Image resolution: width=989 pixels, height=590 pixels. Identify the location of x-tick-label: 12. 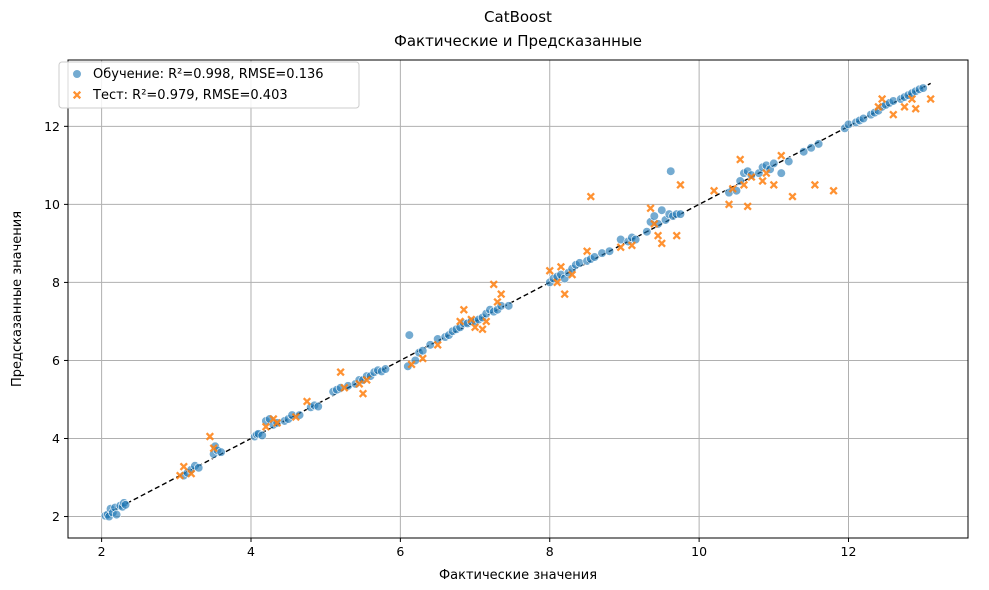
(849, 551).